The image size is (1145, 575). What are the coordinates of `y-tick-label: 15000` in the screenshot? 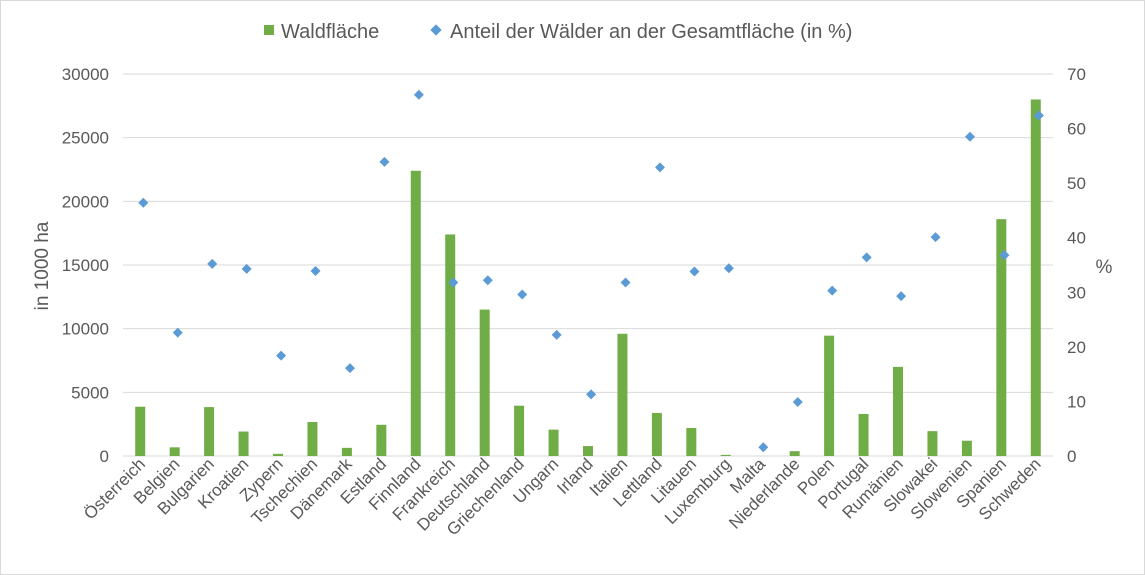 It's located at (85, 265).